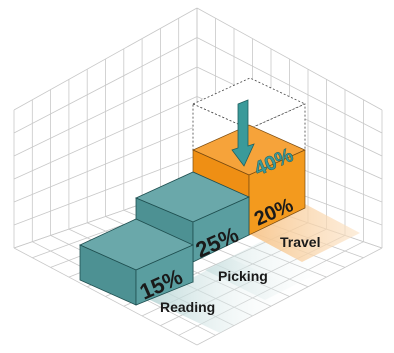 The image size is (394, 353). Describe the element at coordinates (187, 307) in the screenshot. I see `category-label-reading: Reading` at that location.